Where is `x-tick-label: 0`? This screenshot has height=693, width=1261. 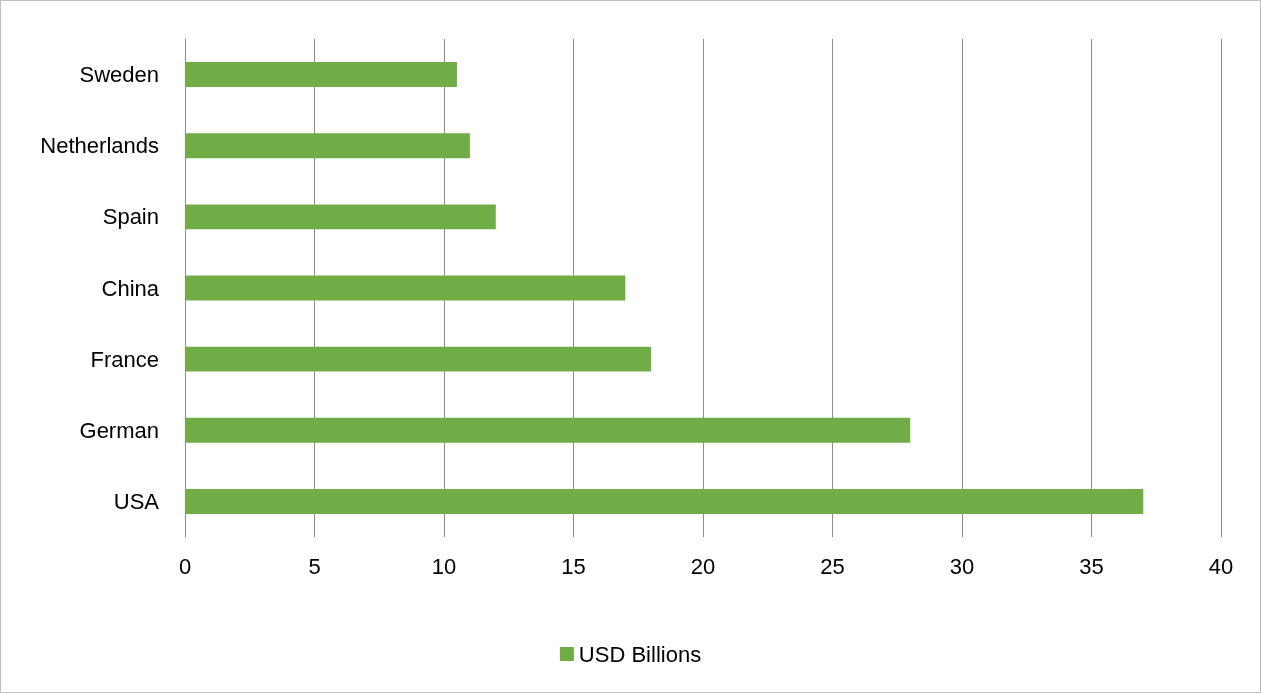
x-tick-label: 0 is located at coordinates (185, 566).